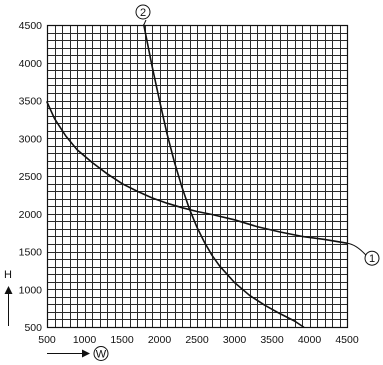  What do you see at coordinates (31, 177) in the screenshot?
I see `y-tick-label-4: 2500` at bounding box center [31, 177].